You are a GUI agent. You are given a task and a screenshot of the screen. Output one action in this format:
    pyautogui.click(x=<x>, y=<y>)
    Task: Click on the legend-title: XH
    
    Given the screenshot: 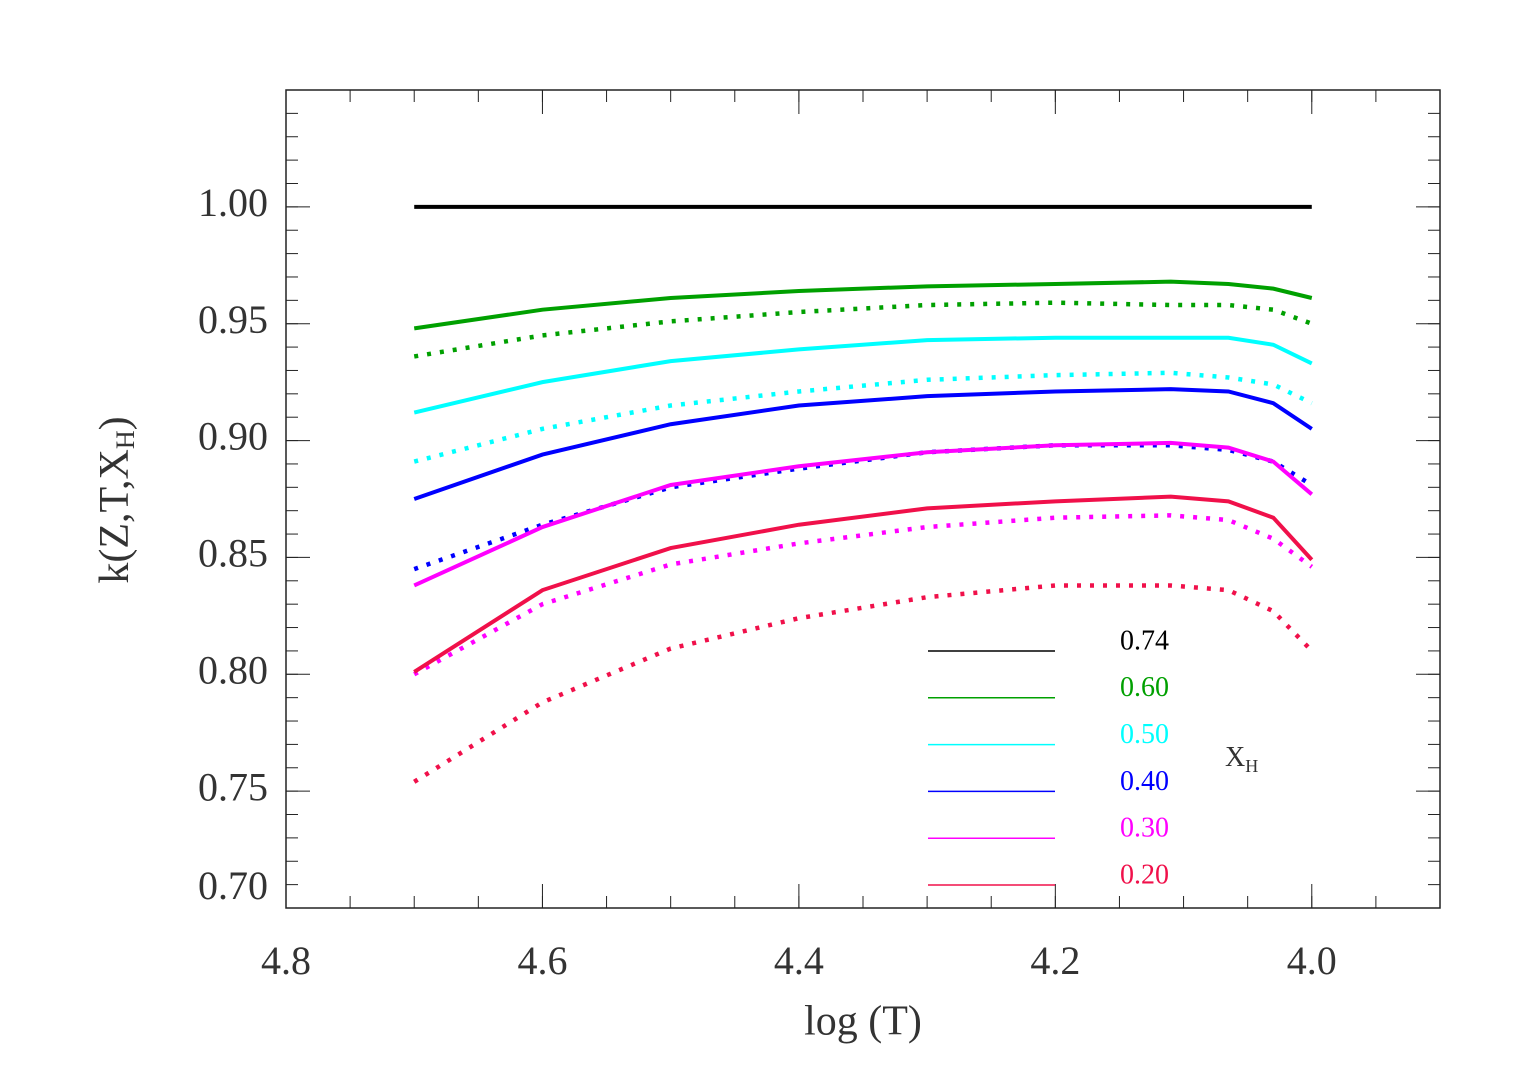 What is the action you would take?
    pyautogui.click(x=1241, y=759)
    